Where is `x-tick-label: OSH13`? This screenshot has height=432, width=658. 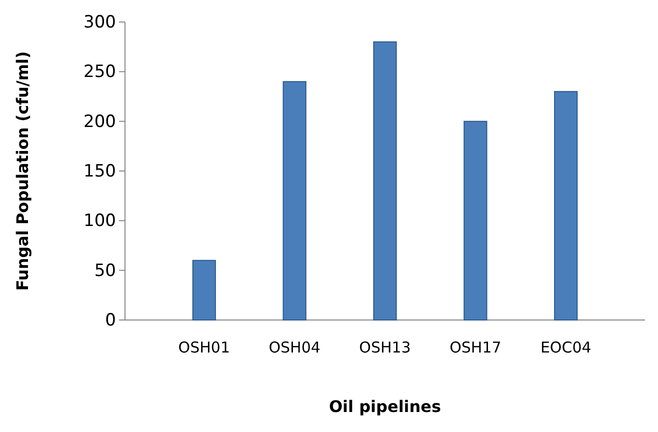
x-tick-label: OSH13 is located at coordinates (385, 347).